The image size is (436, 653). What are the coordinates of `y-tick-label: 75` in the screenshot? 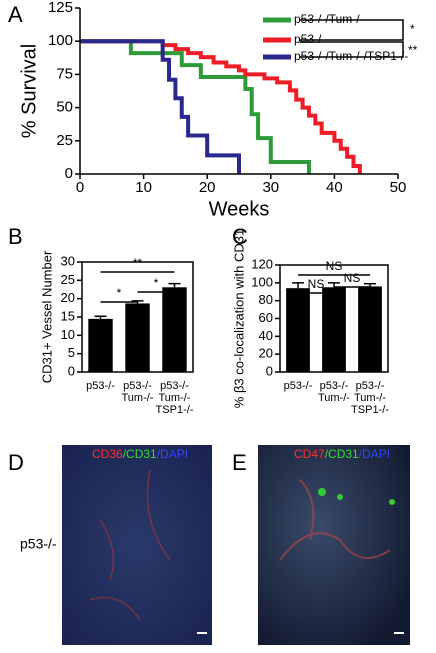 It's located at (64, 73).